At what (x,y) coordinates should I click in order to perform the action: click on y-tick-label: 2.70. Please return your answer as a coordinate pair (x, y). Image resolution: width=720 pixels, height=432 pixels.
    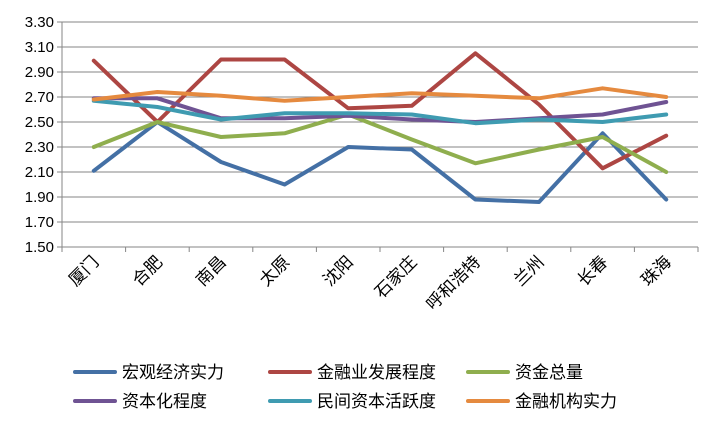
    Looking at the image, I should click on (39, 97).